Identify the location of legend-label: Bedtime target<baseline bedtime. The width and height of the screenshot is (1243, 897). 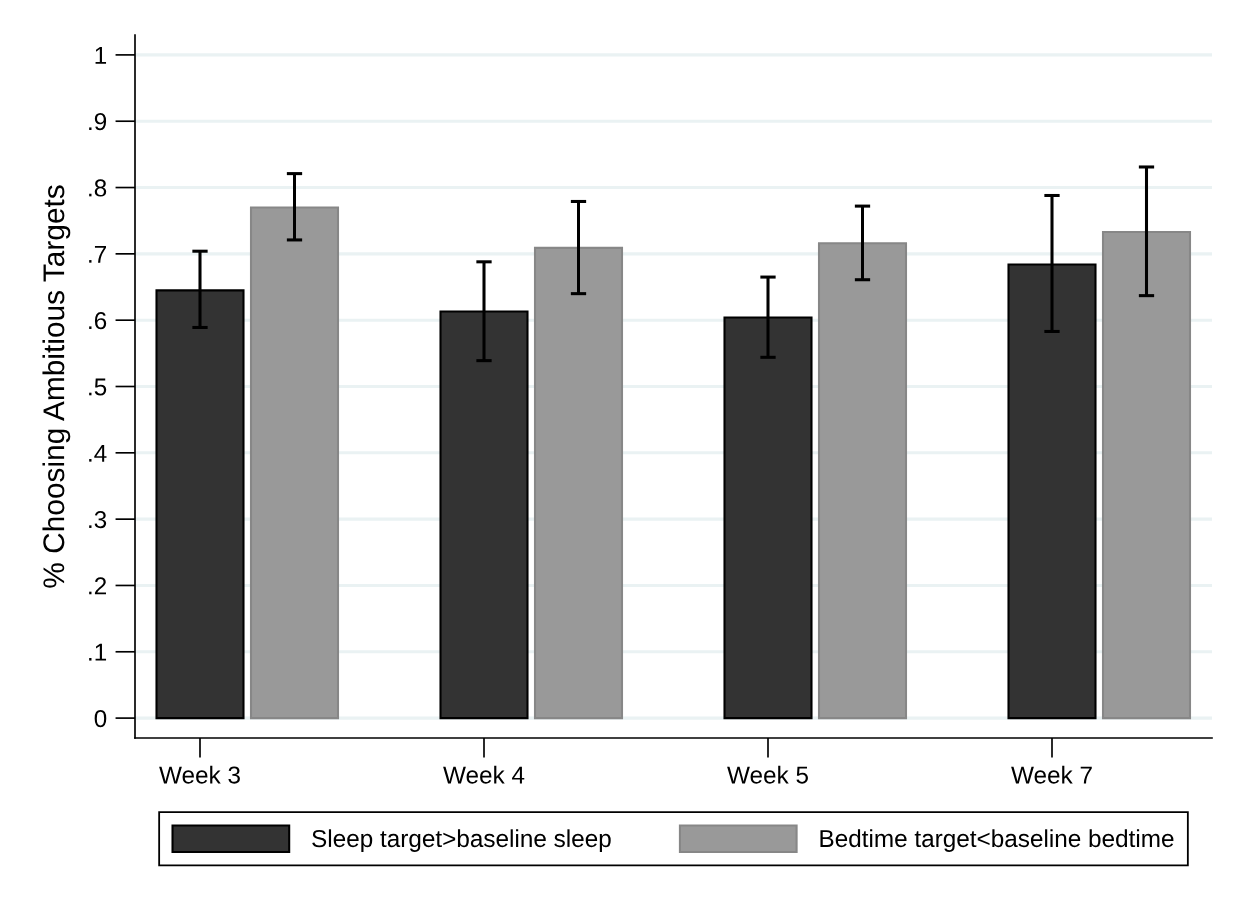
(997, 840).